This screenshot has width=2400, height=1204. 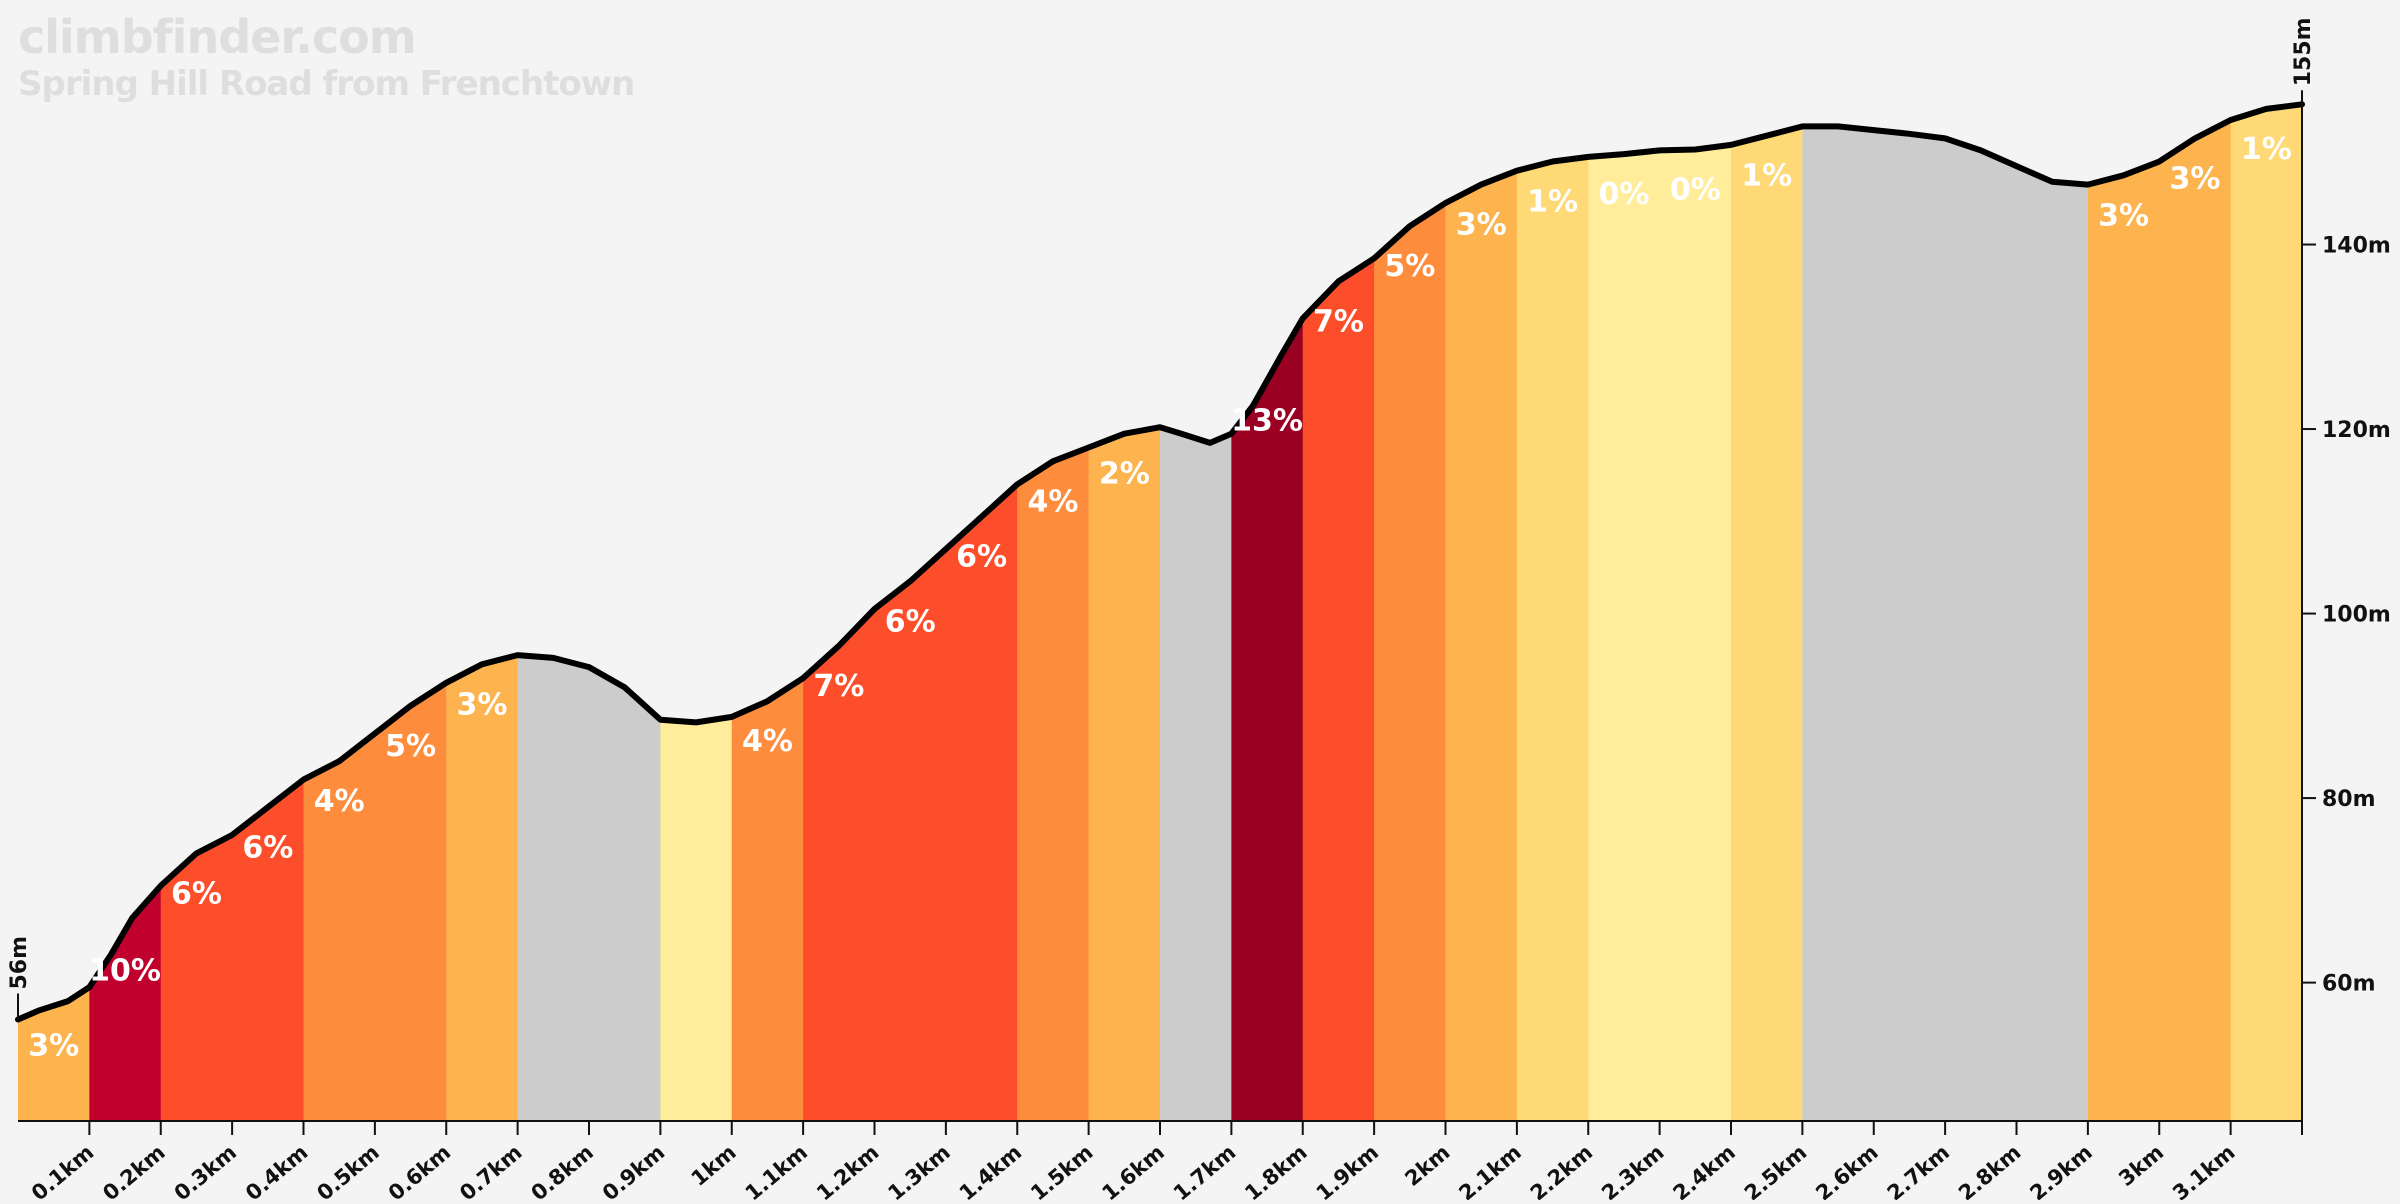 I want to click on x-tick-label-10: 1km, so click(x=714, y=1165).